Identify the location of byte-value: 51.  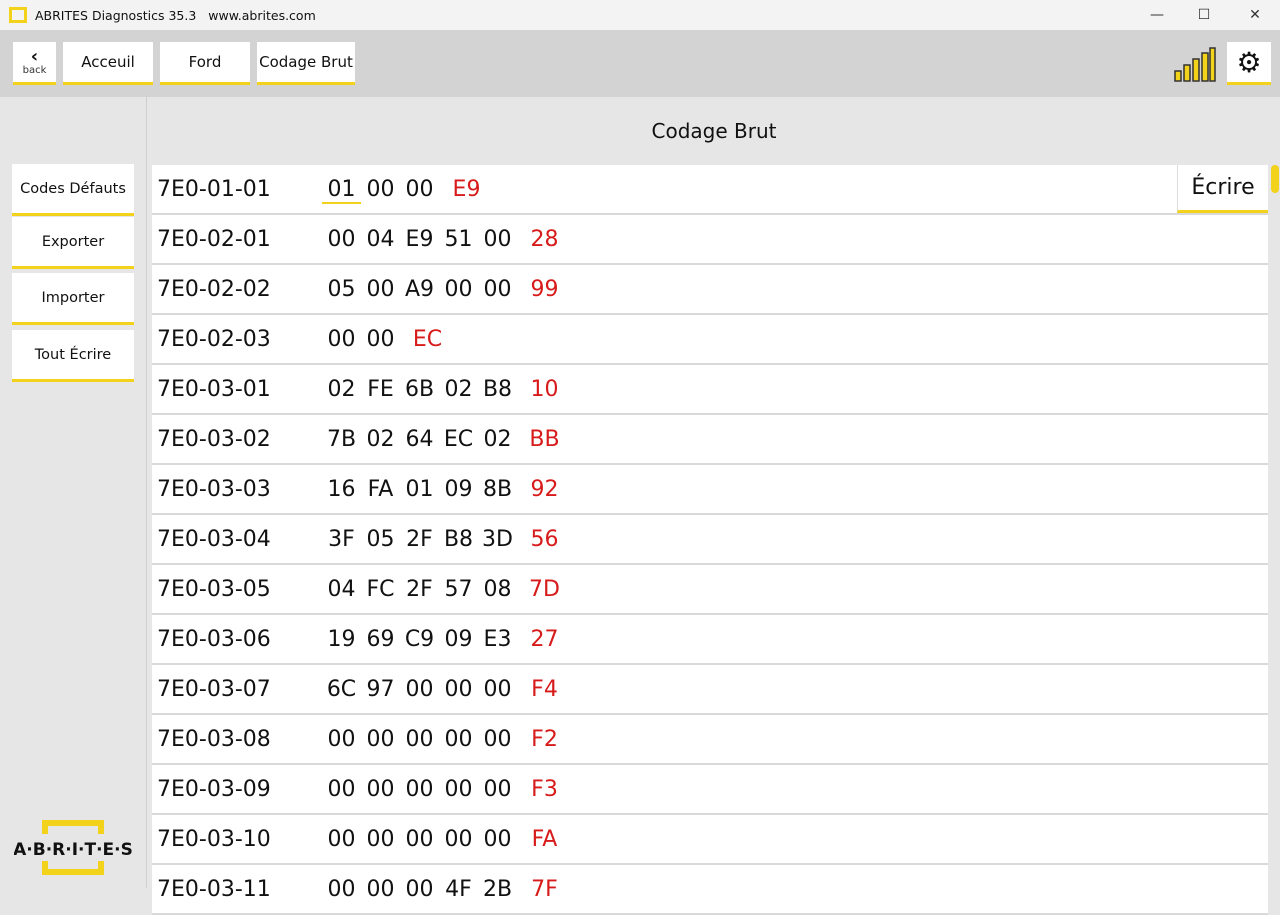
(458, 239).